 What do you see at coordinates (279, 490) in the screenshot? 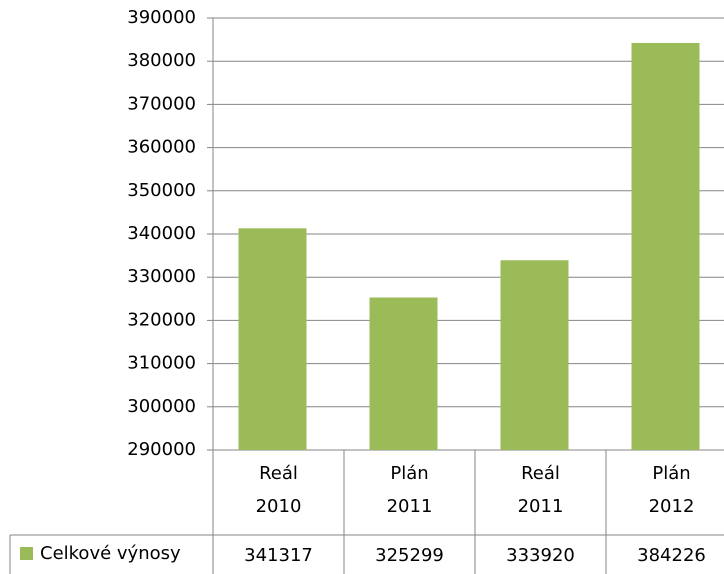
I see `x-tick-label: Reál 2010` at bounding box center [279, 490].